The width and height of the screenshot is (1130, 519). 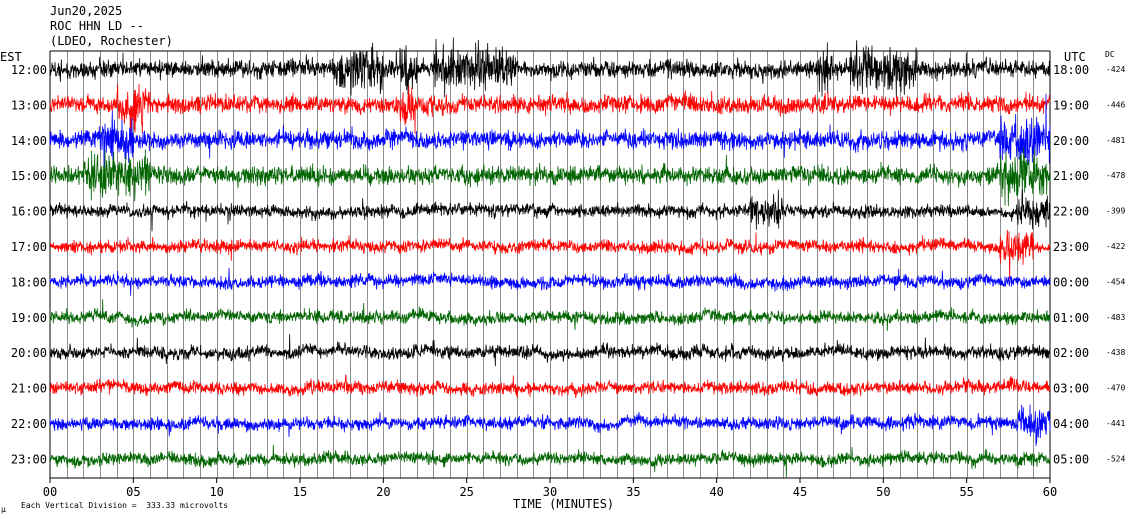 What do you see at coordinates (1071, 70) in the screenshot?
I see `utc-hour-label: 18:00` at bounding box center [1071, 70].